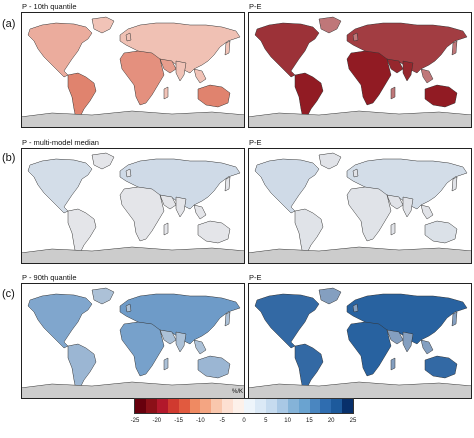 This screenshot has width=474, height=438. What do you see at coordinates (255, 277) in the screenshot?
I see `panel-title-c-right: P-E` at bounding box center [255, 277].